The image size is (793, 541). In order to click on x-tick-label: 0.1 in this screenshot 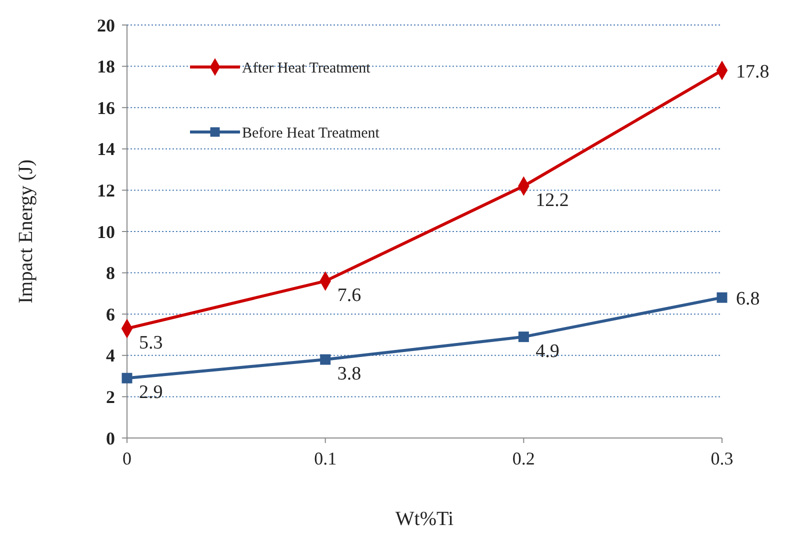, I will do `click(325, 458)`.